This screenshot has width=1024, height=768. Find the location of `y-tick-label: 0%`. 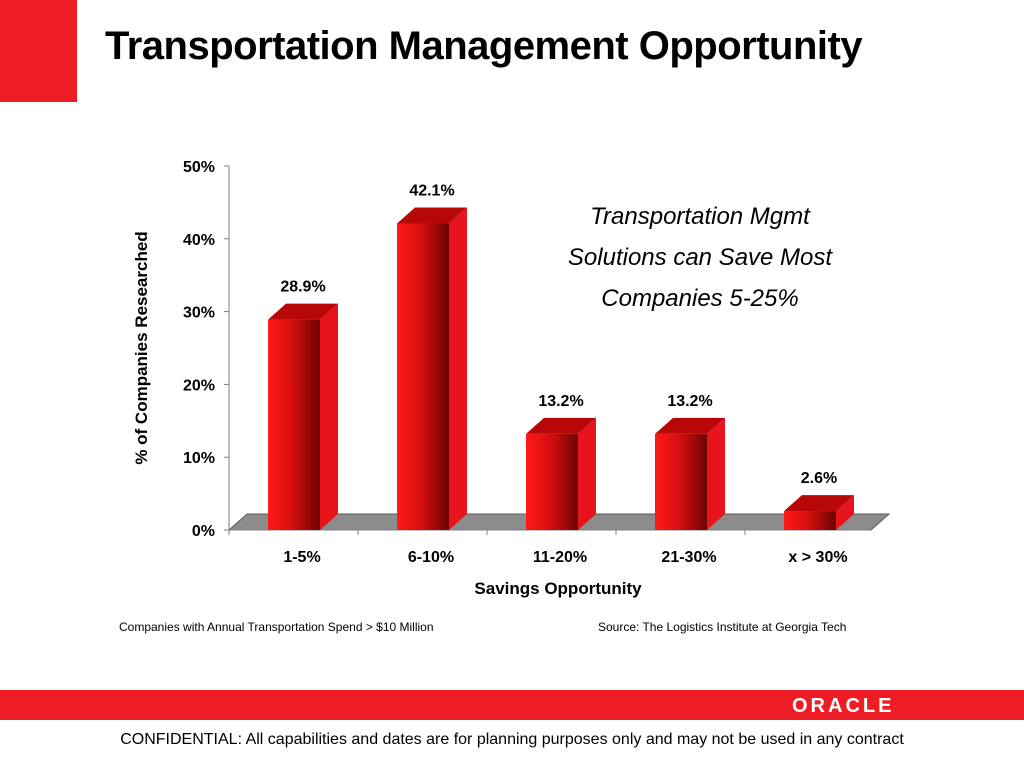

y-tick-label: 0% is located at coordinates (203, 531).